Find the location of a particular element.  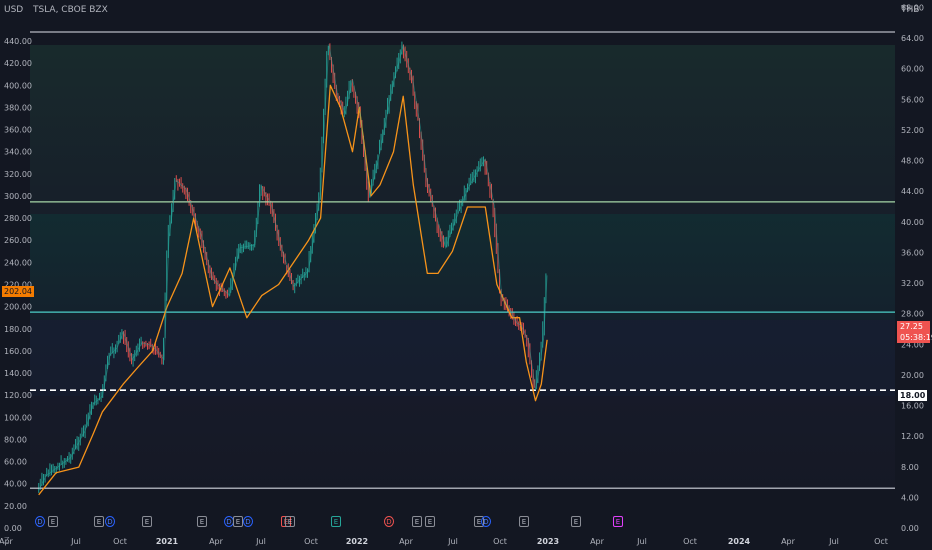

x-tick-label: 2024 is located at coordinates (739, 541).